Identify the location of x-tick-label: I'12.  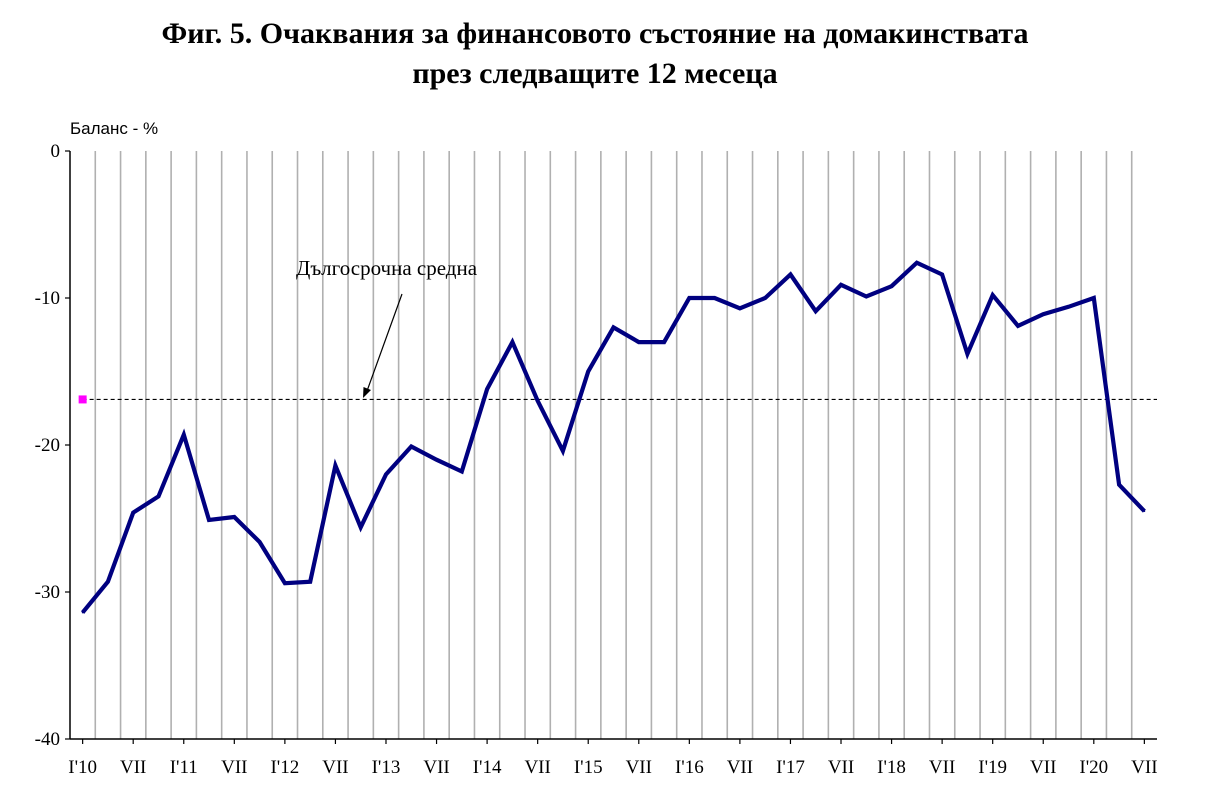
(284, 767).